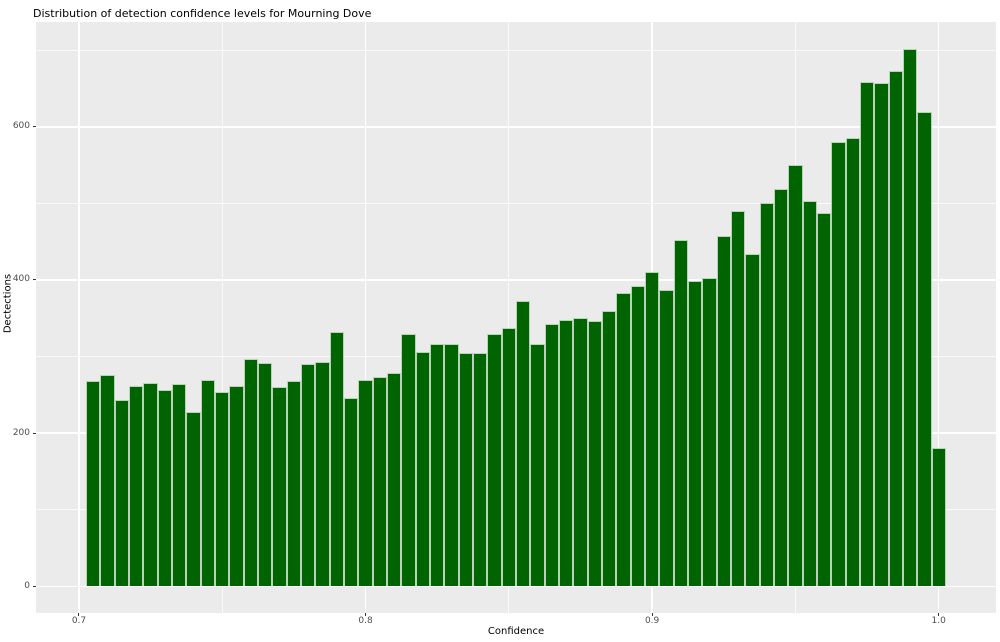  What do you see at coordinates (79, 621) in the screenshot?
I see `x-tick-label: 0.7` at bounding box center [79, 621].